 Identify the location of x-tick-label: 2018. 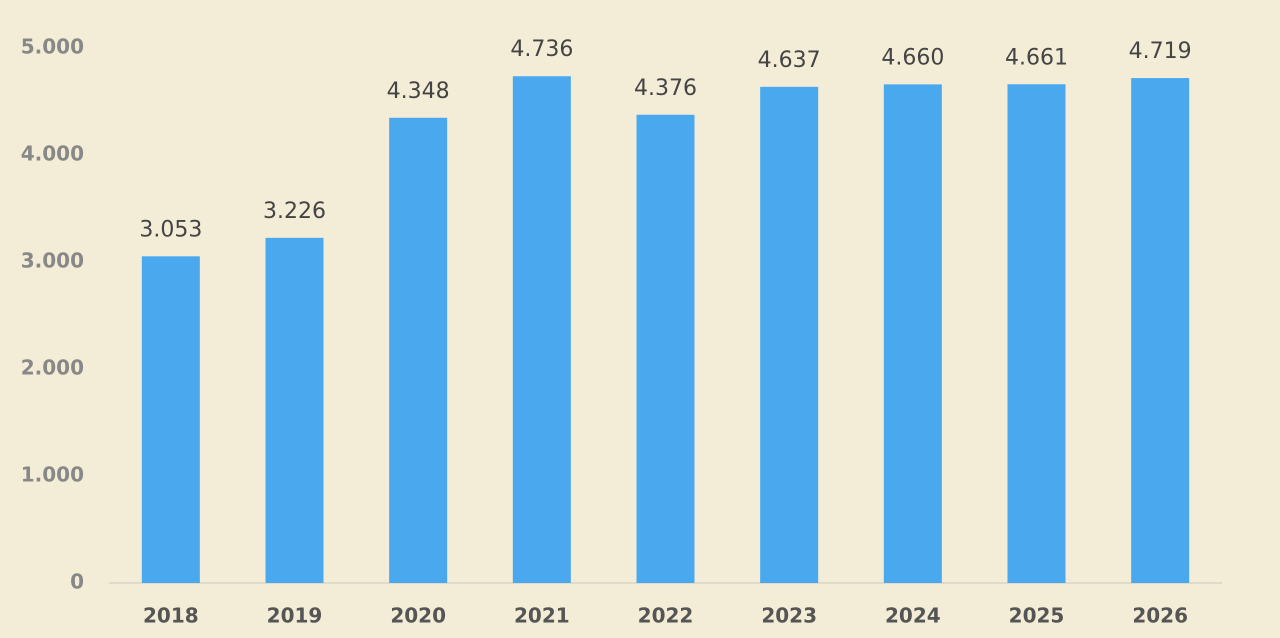
(171, 616).